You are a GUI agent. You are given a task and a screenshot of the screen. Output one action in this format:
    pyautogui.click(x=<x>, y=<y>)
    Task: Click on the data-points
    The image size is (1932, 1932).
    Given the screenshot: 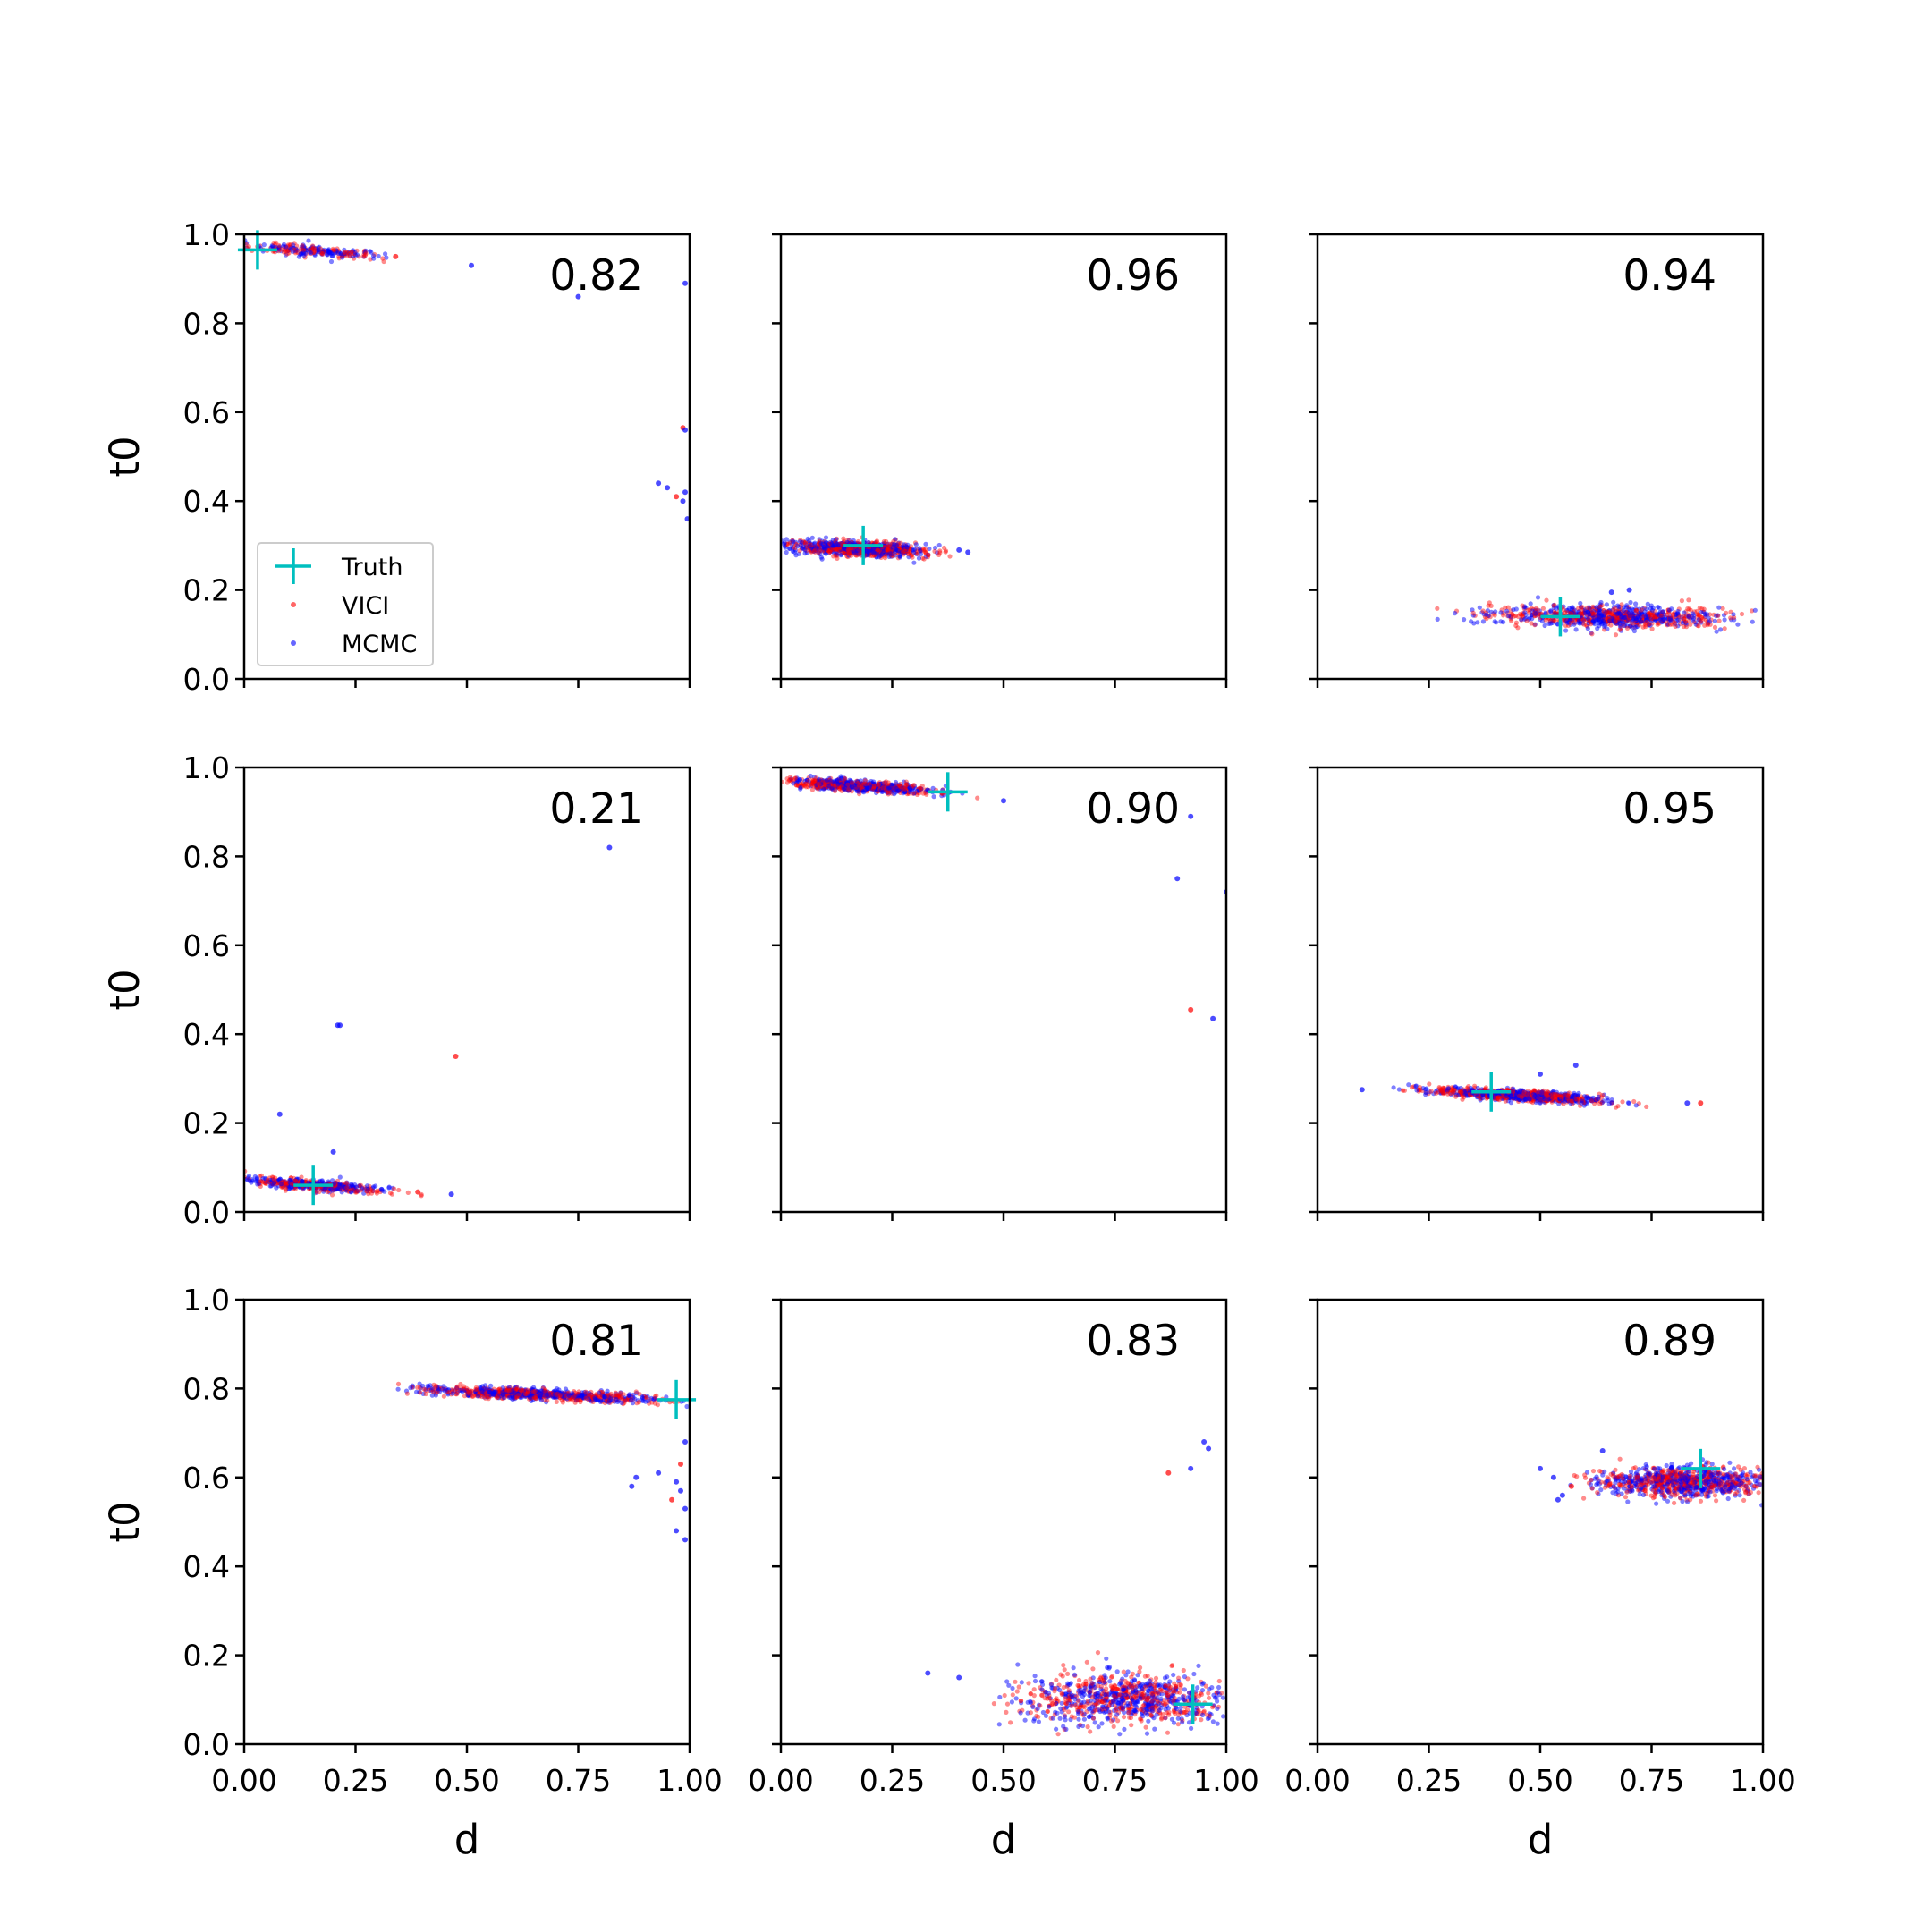 What is the action you would take?
    pyautogui.click(x=1531, y=1086)
    